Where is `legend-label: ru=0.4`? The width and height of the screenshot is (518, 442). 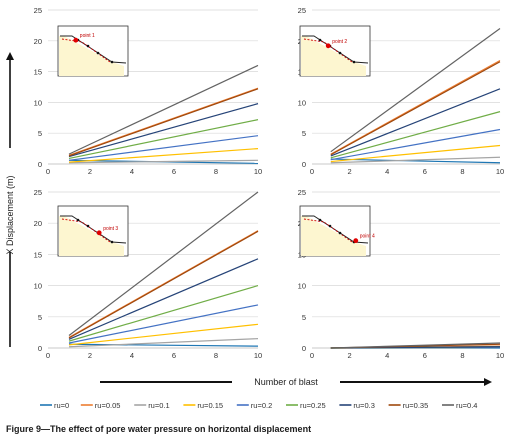 legend-label: ru=0.4 is located at coordinates (466, 405).